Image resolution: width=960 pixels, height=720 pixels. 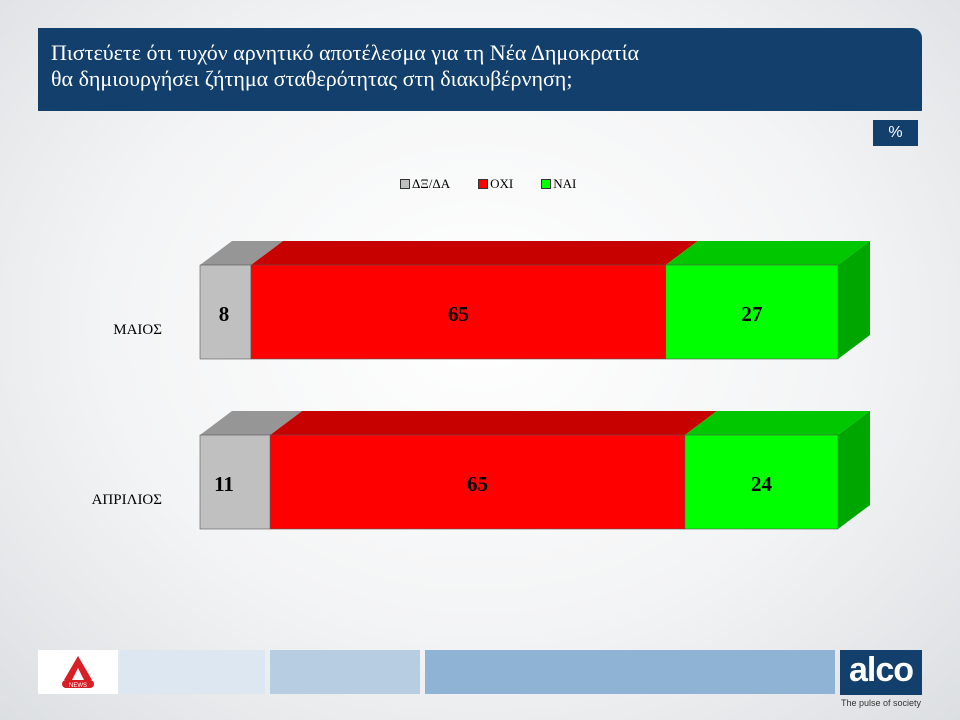 What do you see at coordinates (565, 183) in the screenshot?
I see `legend-label-yes: ΝΑΙ` at bounding box center [565, 183].